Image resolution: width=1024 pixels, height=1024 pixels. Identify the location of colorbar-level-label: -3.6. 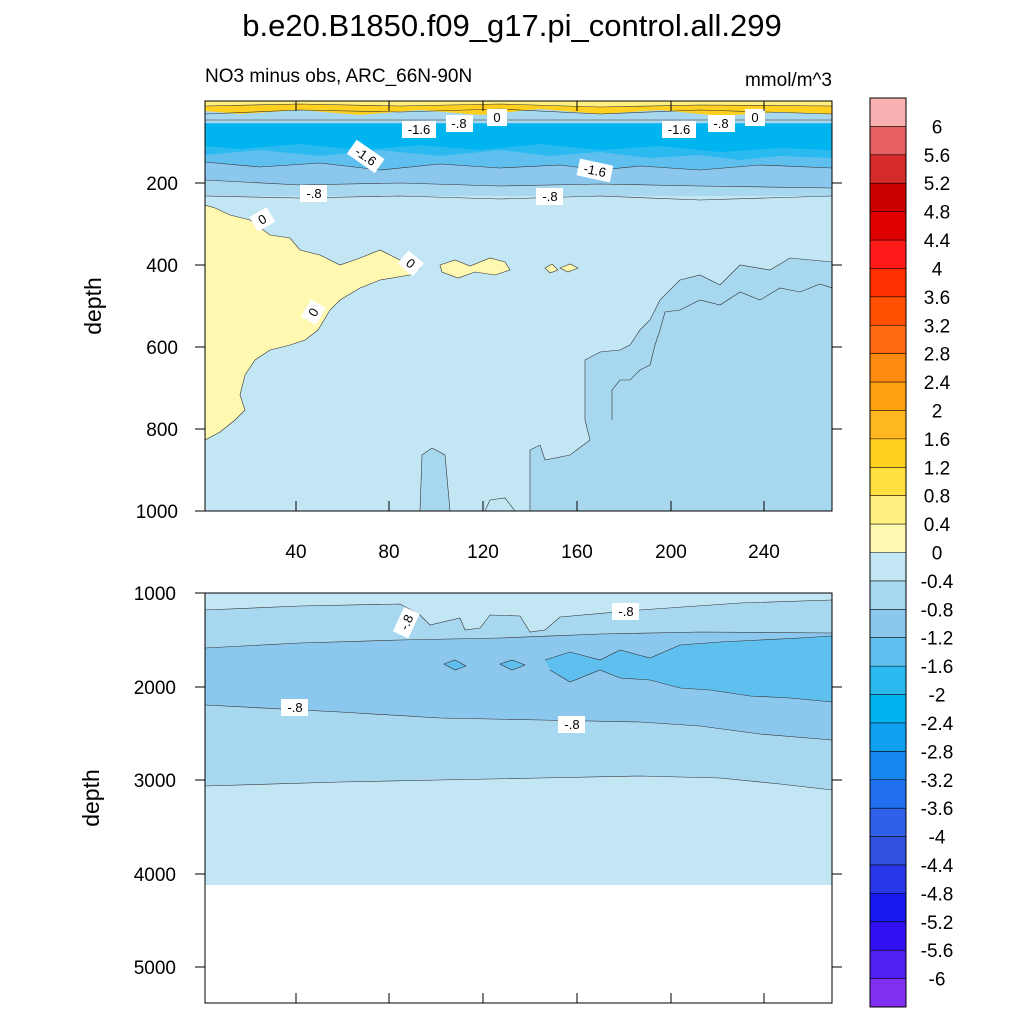
(937, 809).